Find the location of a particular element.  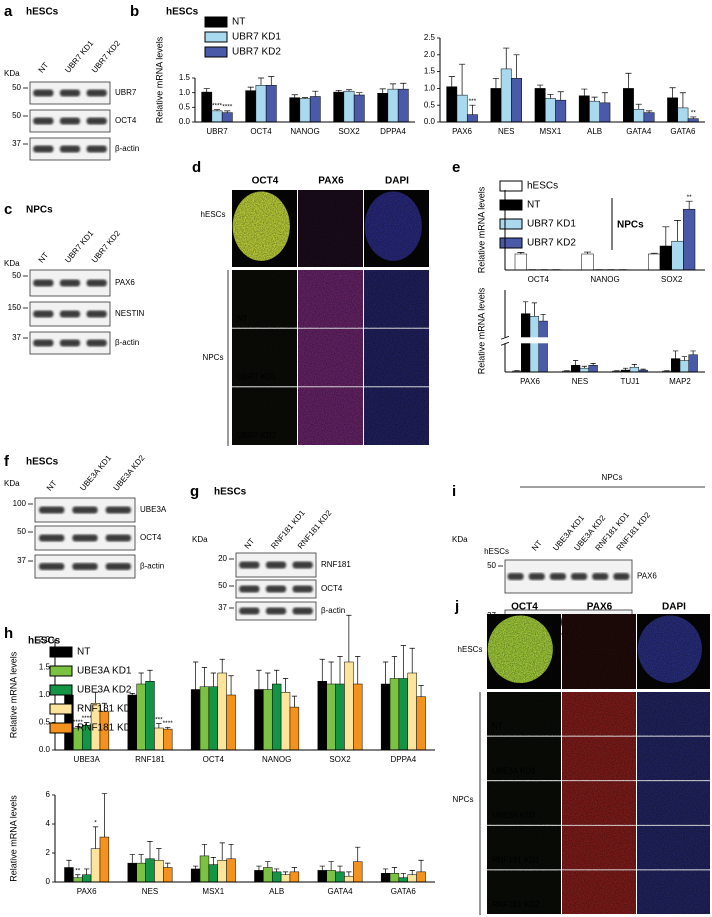

x-tick-label: OCT4 is located at coordinates (214, 759).